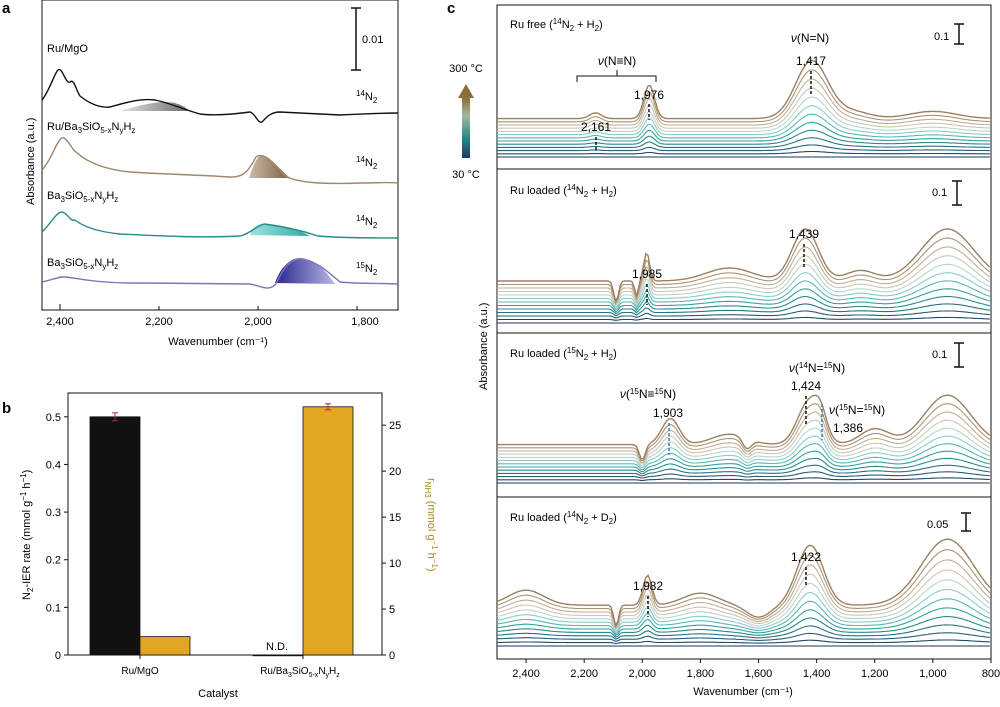  Describe the element at coordinates (139, 671) in the screenshot. I see `category-0: Ru/MgO` at that location.